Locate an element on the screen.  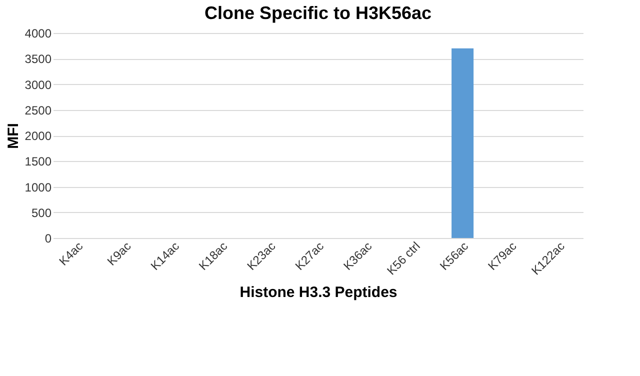
y-tick-label: 3500 is located at coordinates (38, 59).